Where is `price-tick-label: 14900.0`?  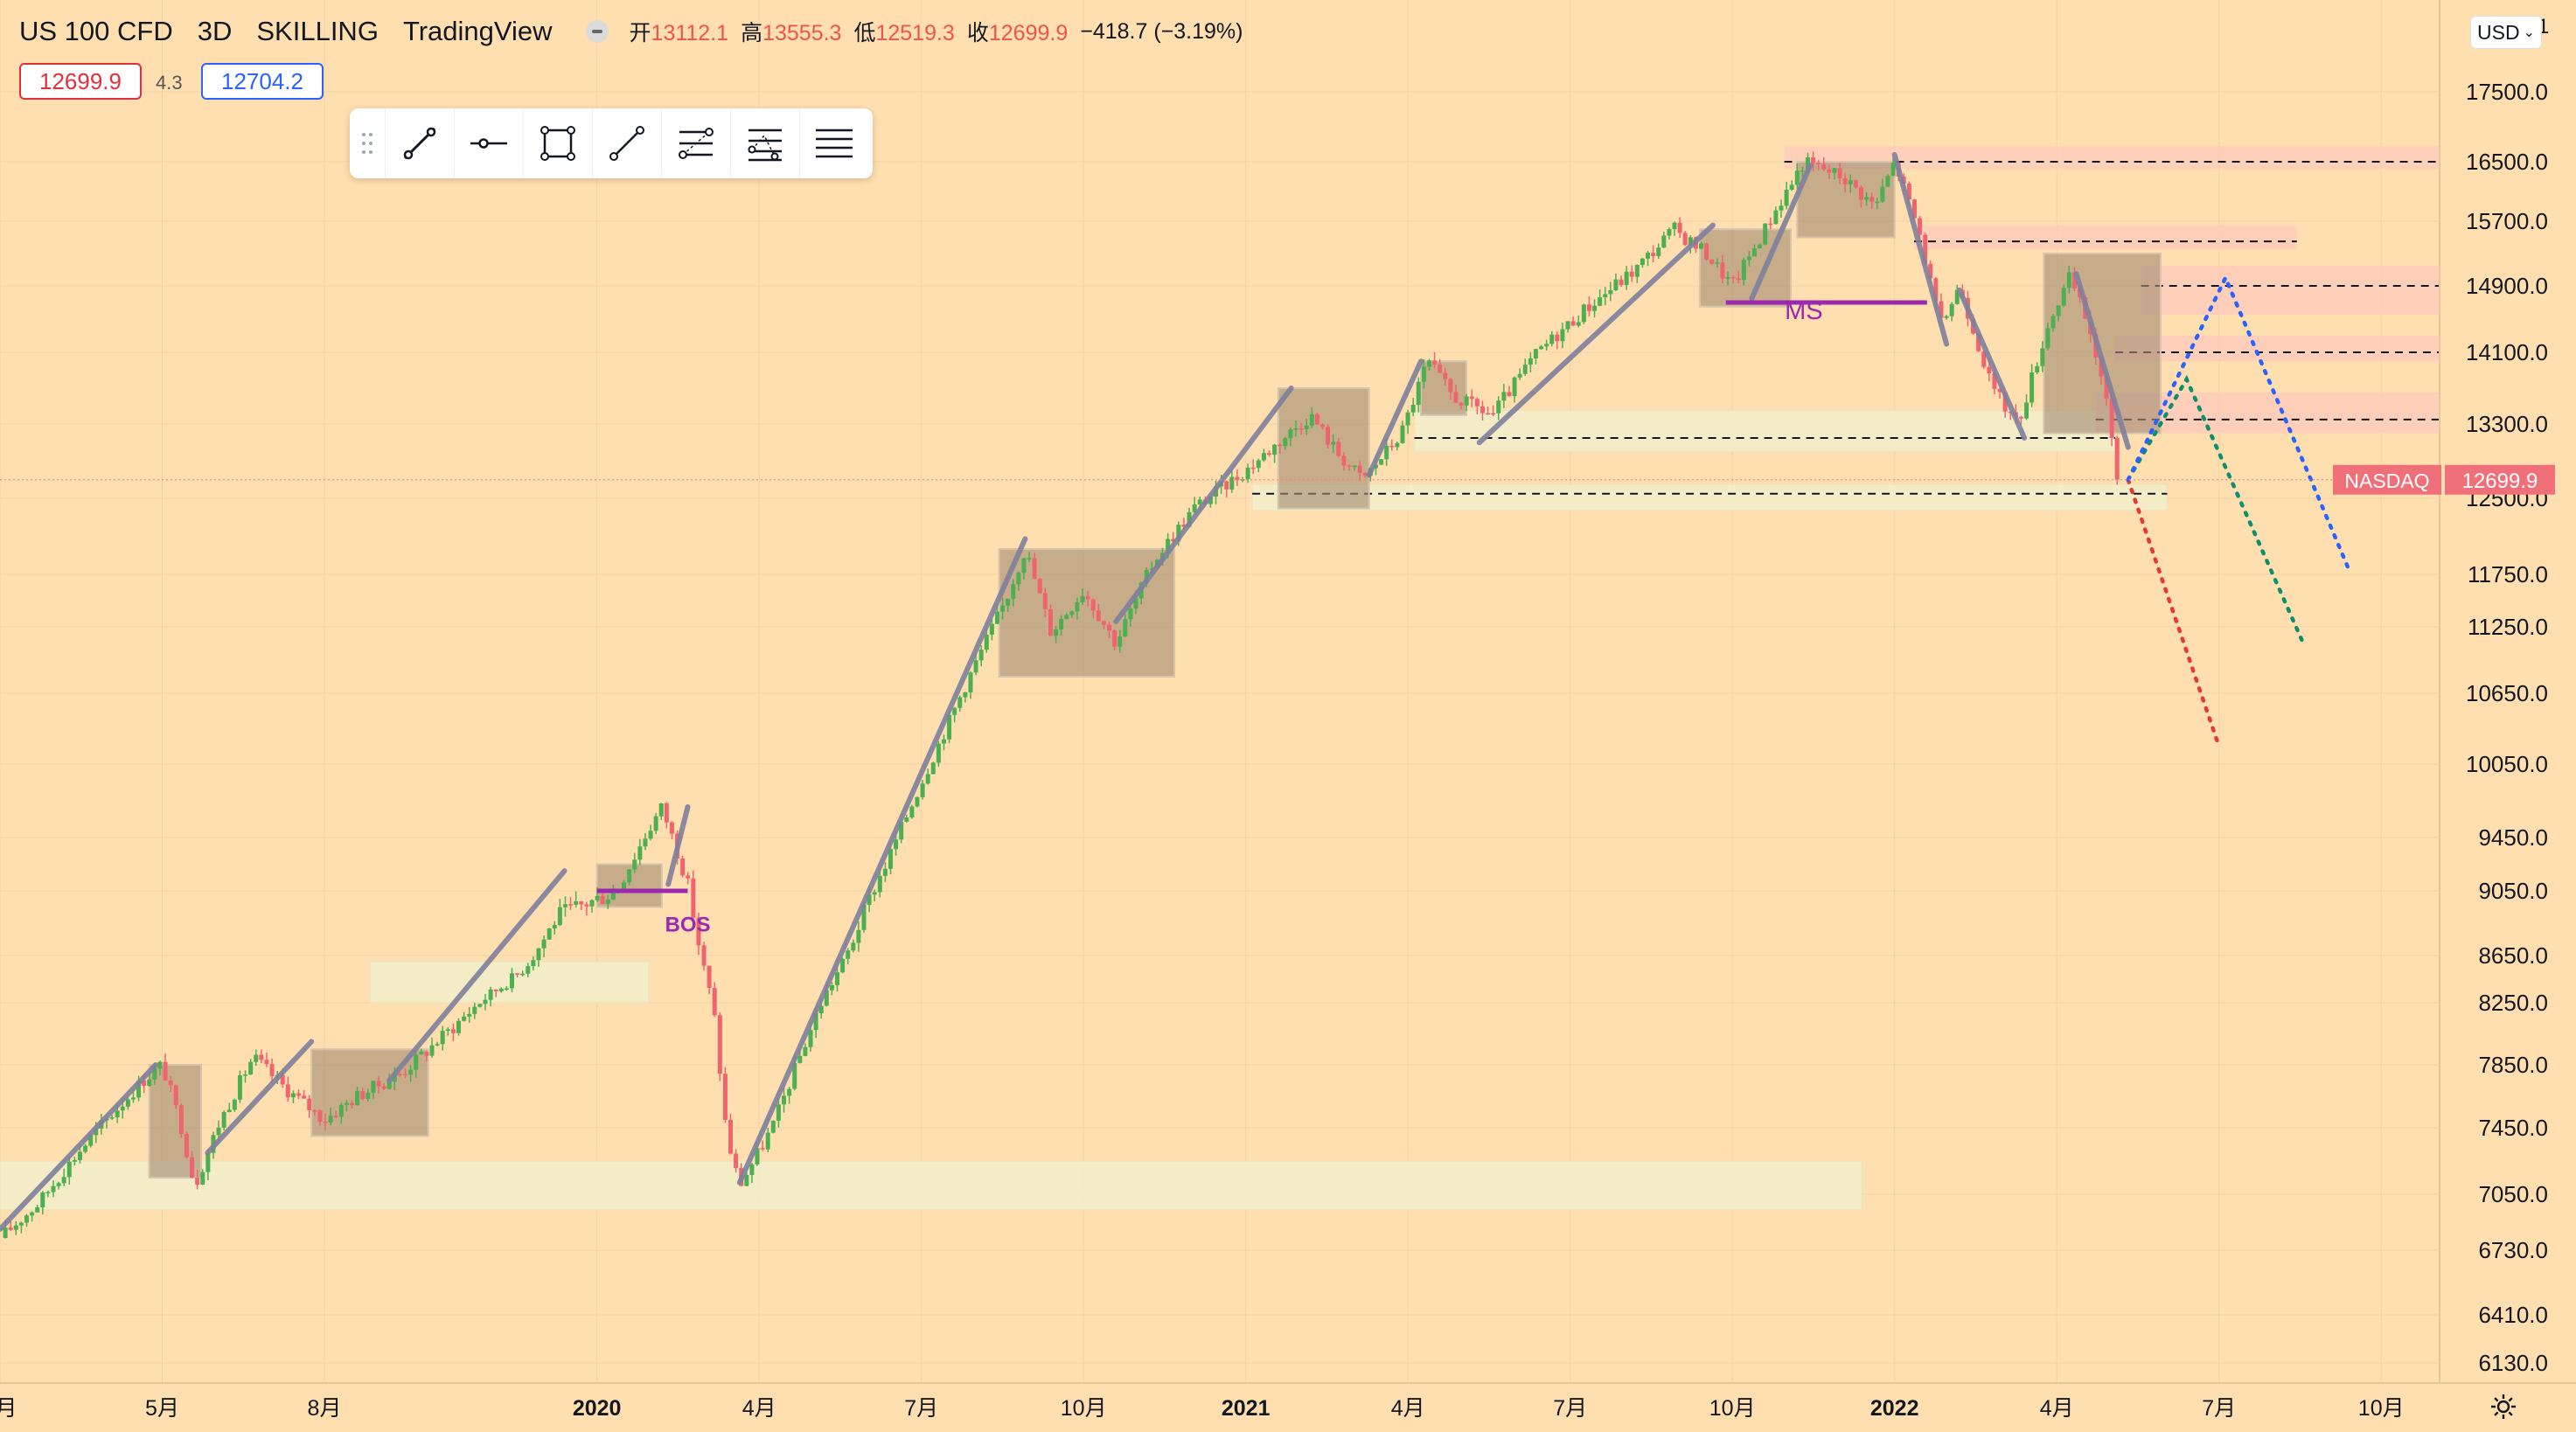 price-tick-label: 14900.0 is located at coordinates (2507, 286).